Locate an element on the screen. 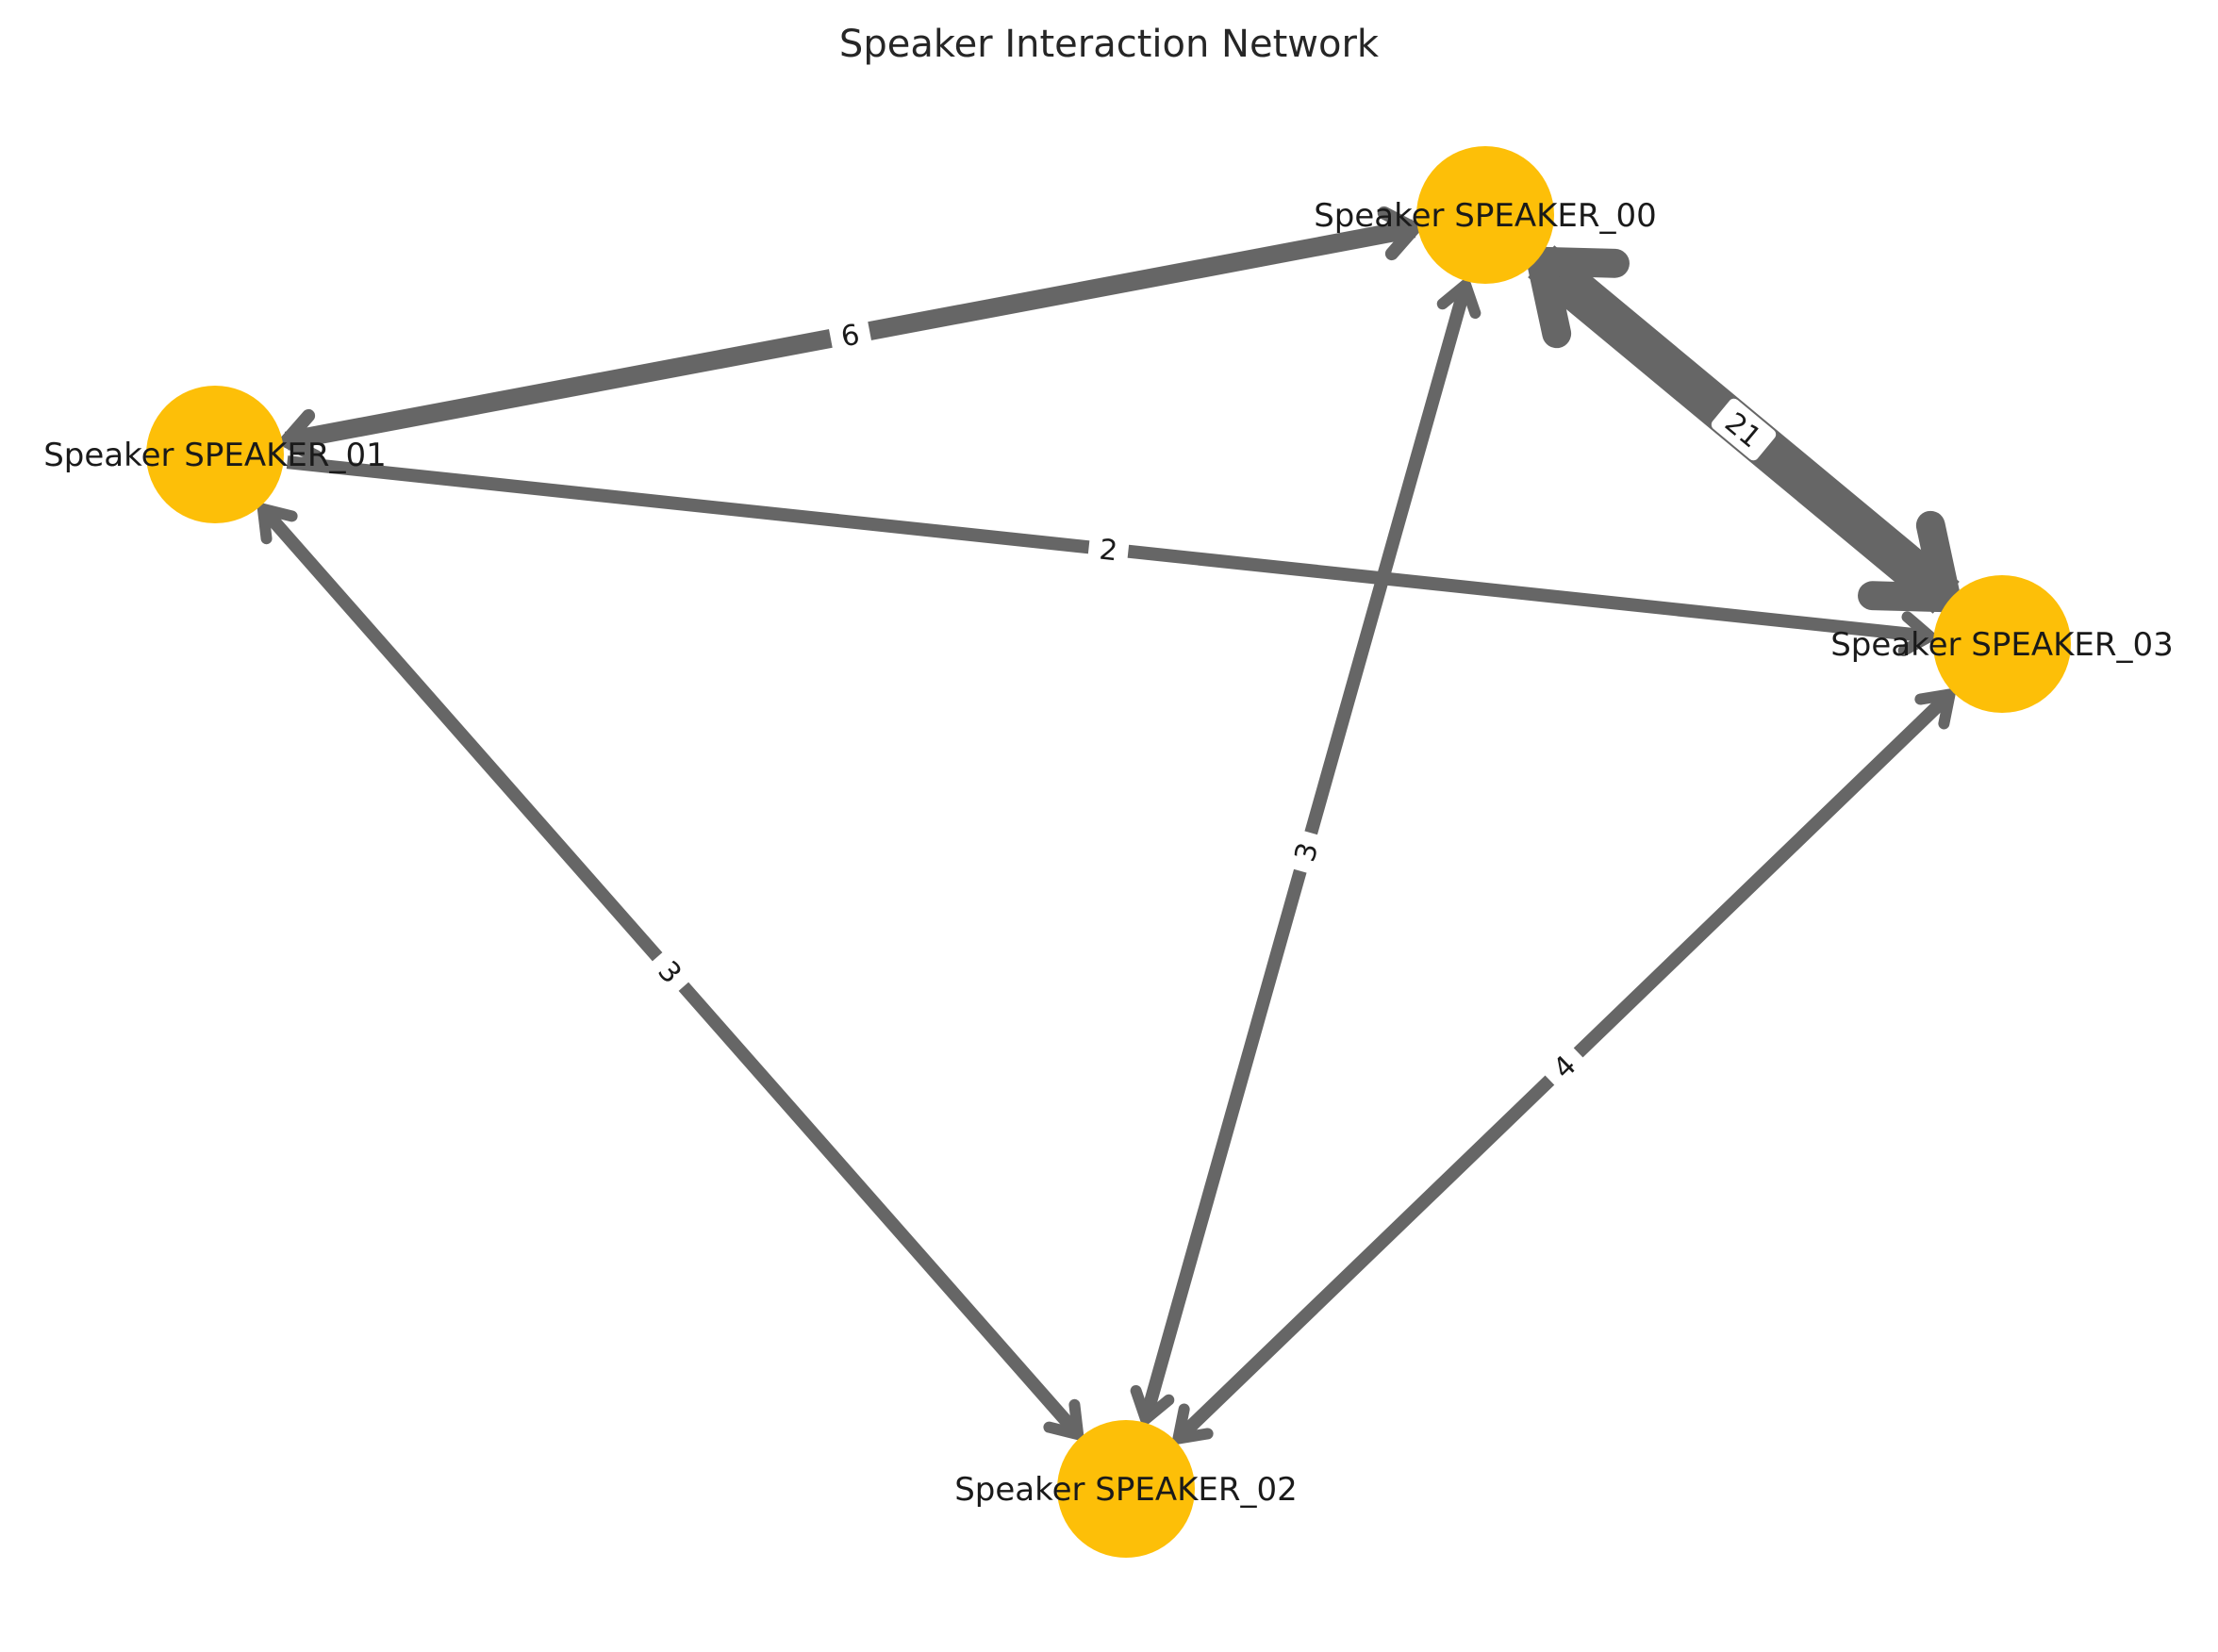 The width and height of the screenshot is (2218, 1652). edge-label-text: 2 is located at coordinates (1108, 551).